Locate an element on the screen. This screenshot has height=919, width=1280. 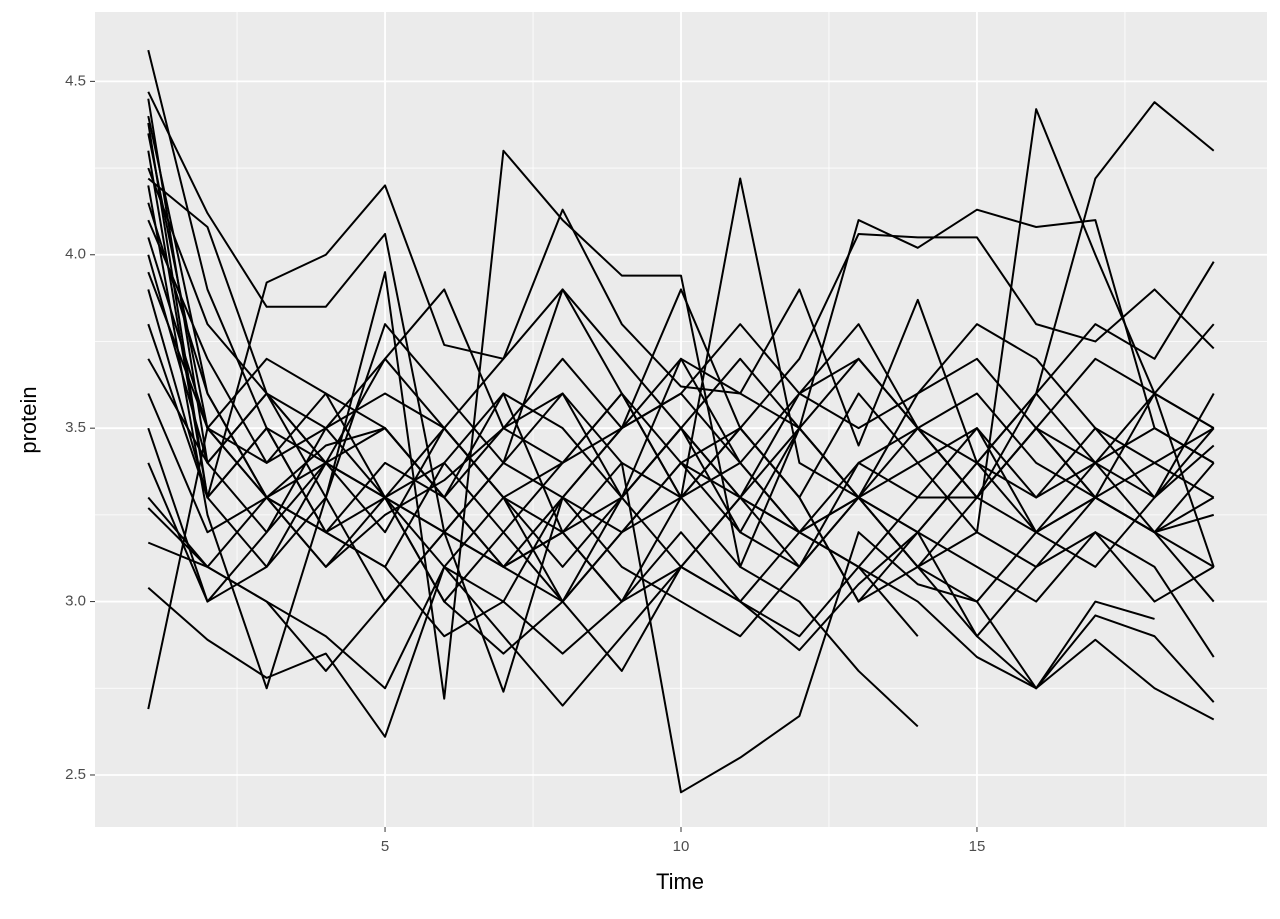
y-tick-label: 4.0 is located at coordinates (75, 254).